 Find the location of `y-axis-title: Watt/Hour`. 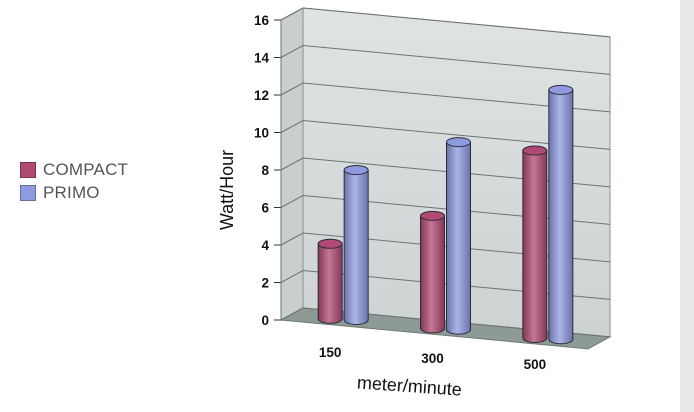

y-axis-title: Watt/Hour is located at coordinates (227, 190).